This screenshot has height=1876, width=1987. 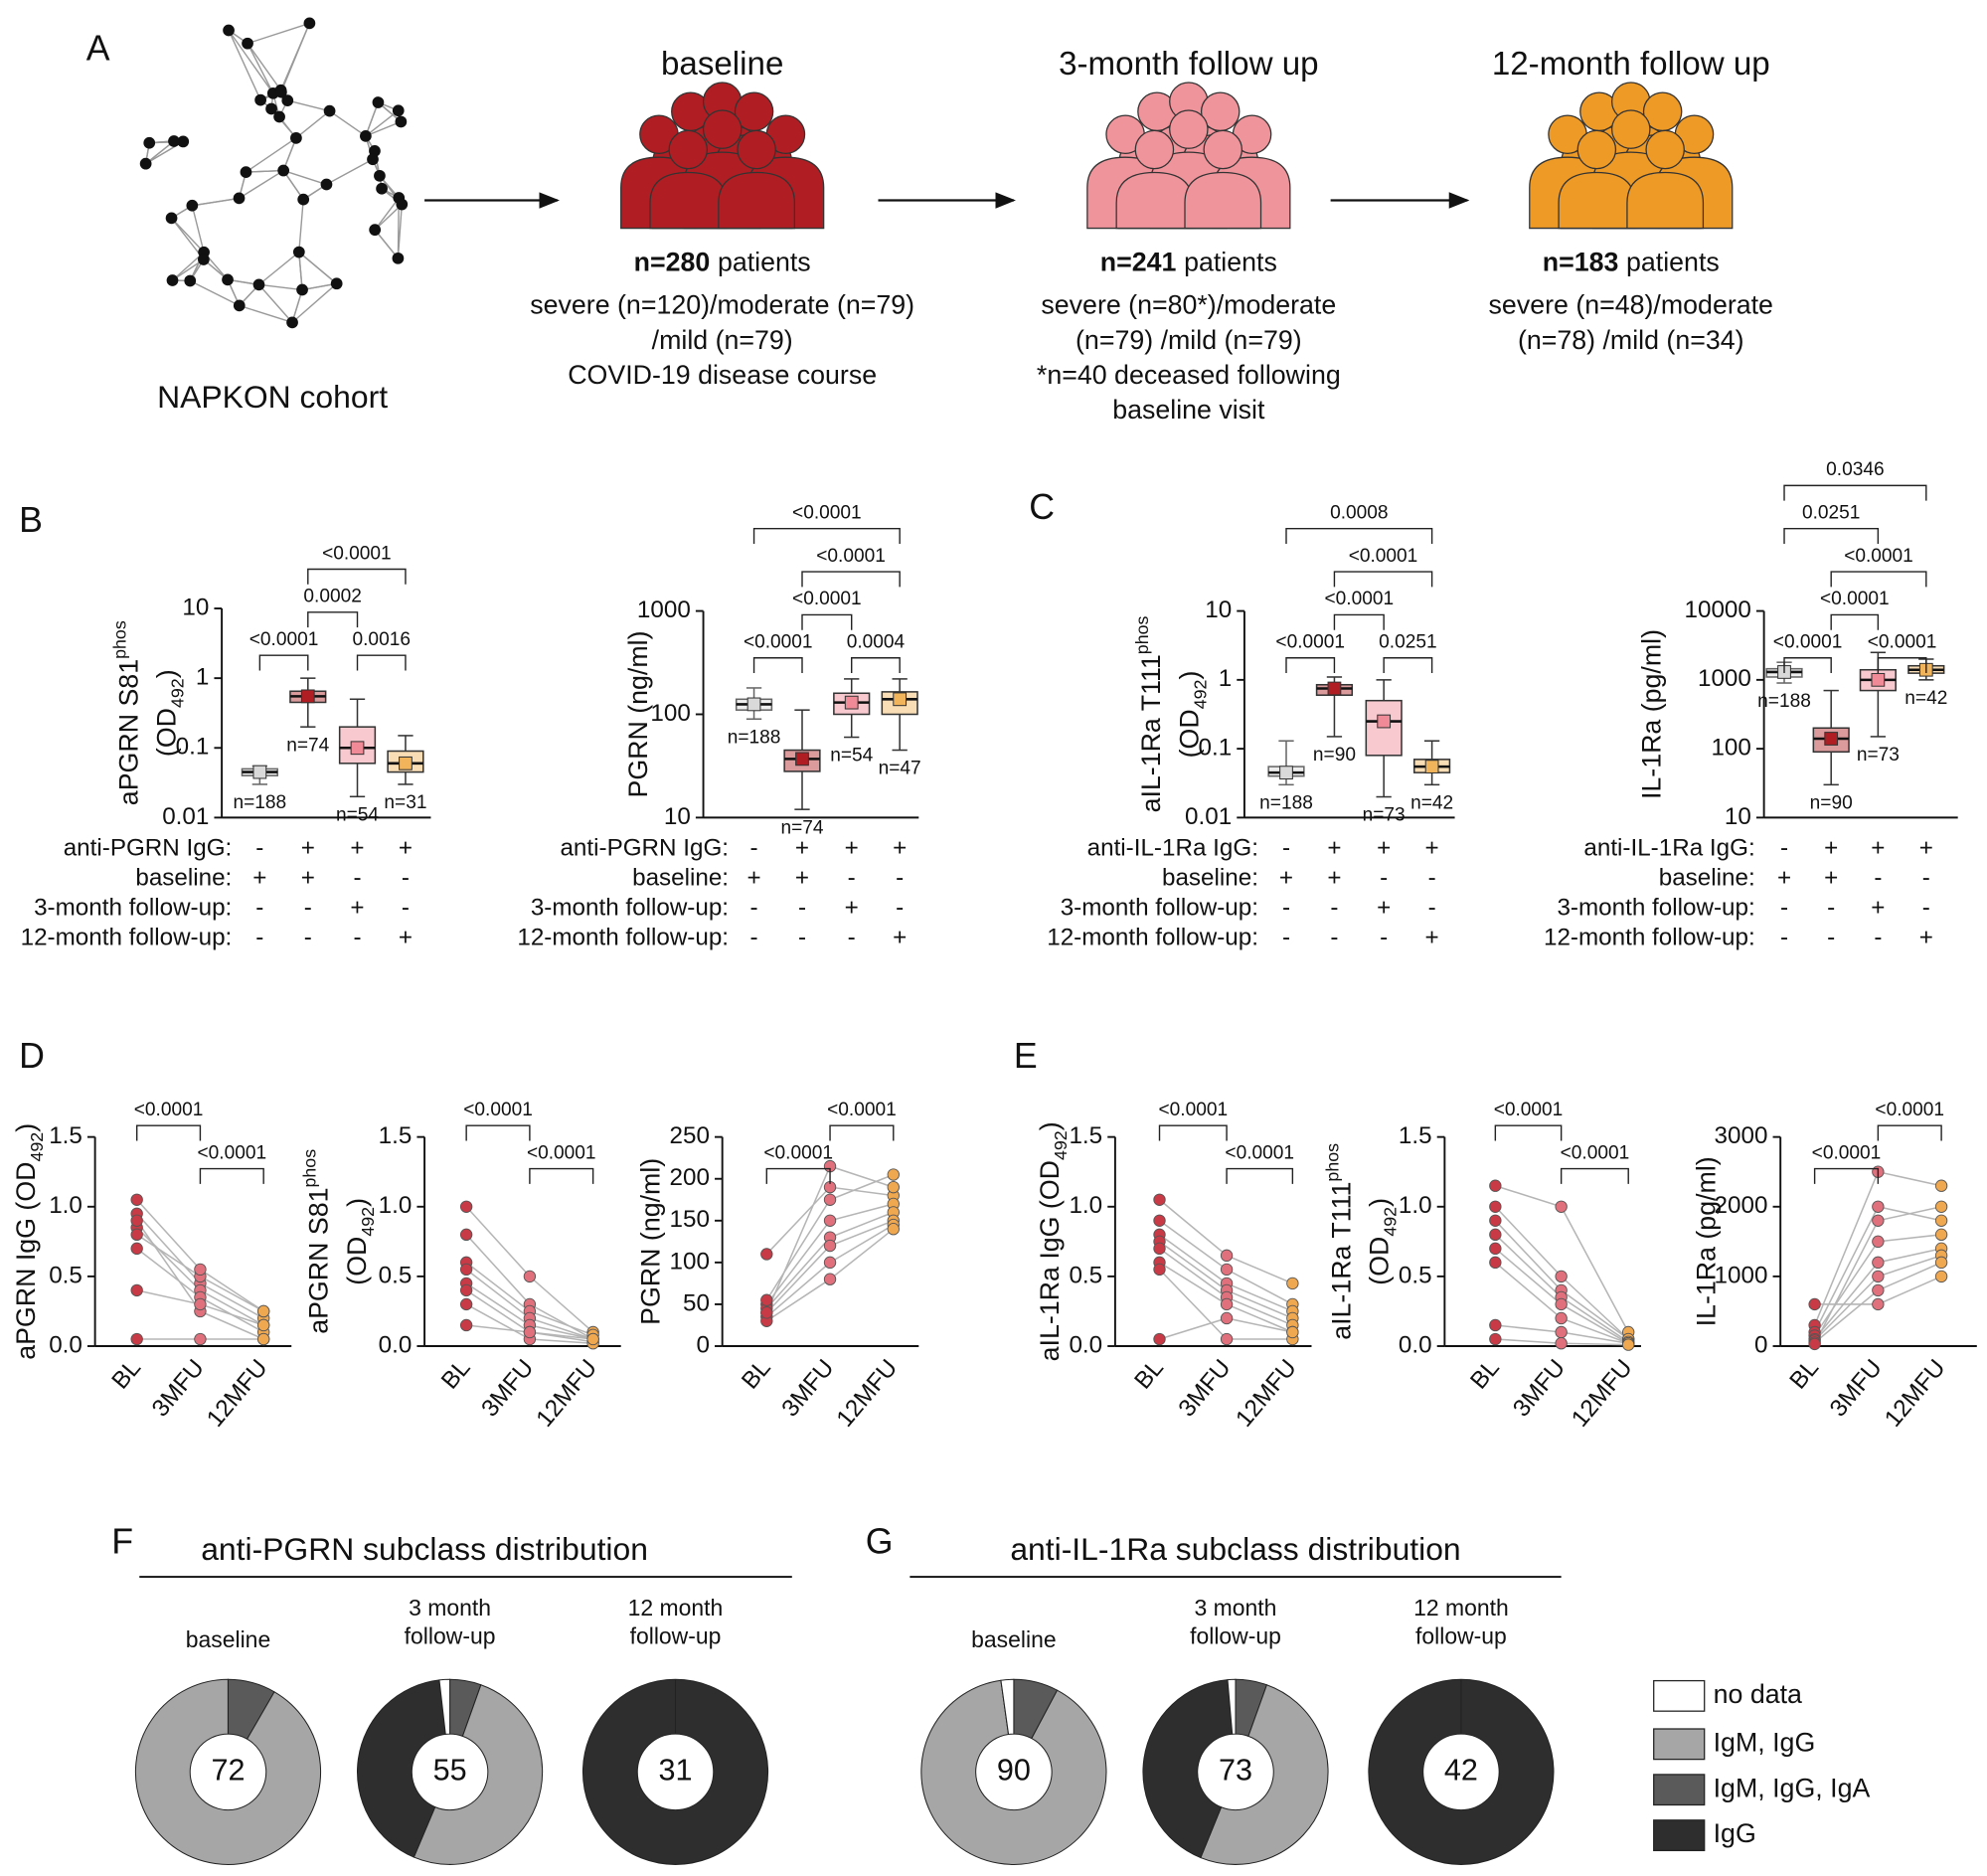 What do you see at coordinates (1765, 1742) in the screenshot?
I see `legend-label: IgM, IgG` at bounding box center [1765, 1742].